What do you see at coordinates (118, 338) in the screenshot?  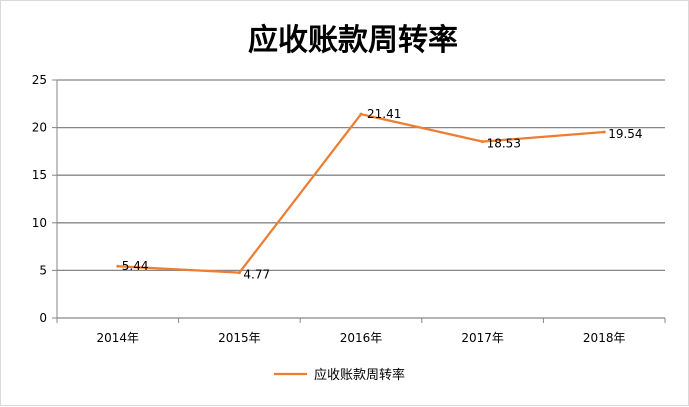 I see `x-tick-label: 2014年` at bounding box center [118, 338].